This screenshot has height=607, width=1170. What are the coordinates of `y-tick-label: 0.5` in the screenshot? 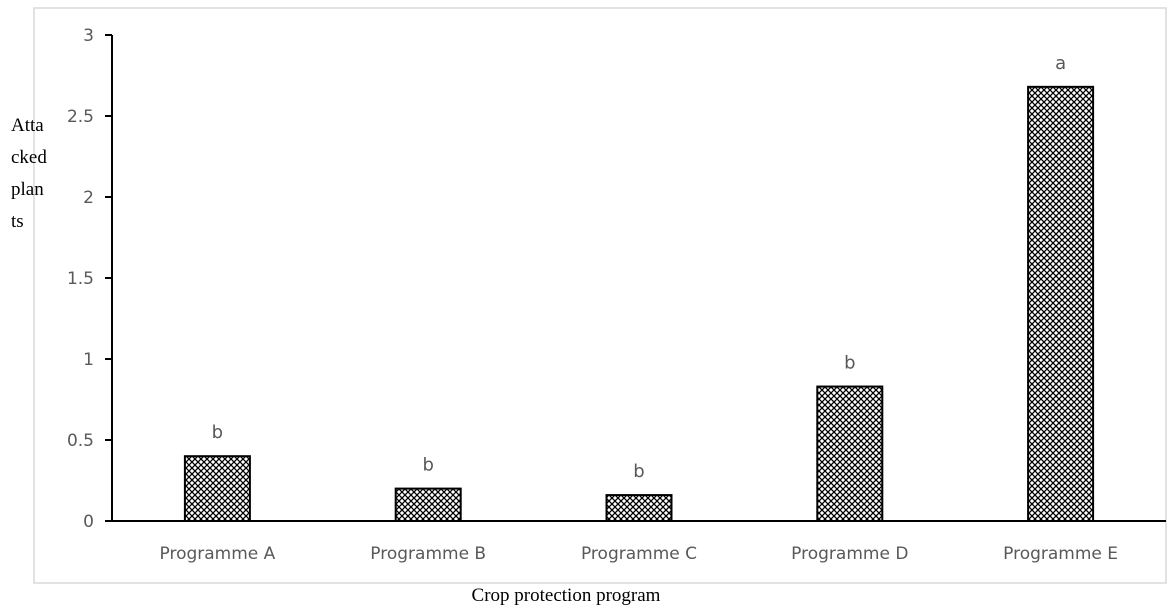 It's located at (80, 441).